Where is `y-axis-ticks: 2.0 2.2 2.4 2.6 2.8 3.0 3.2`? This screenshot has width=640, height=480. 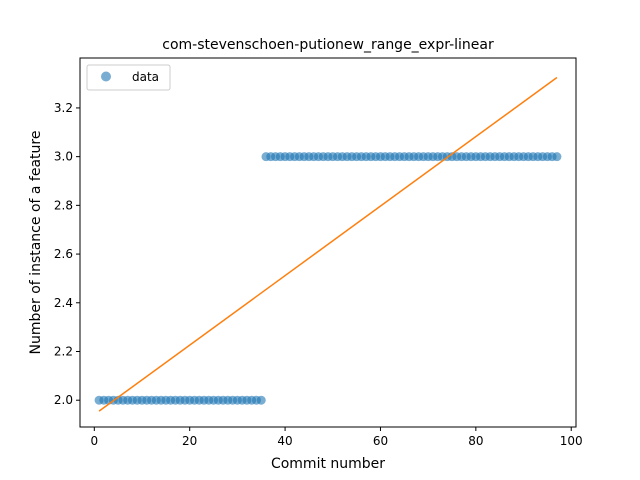 y-axis-ticks: 2.0 2.2 2.4 2.6 2.8 3.0 3.2 is located at coordinates (67, 254).